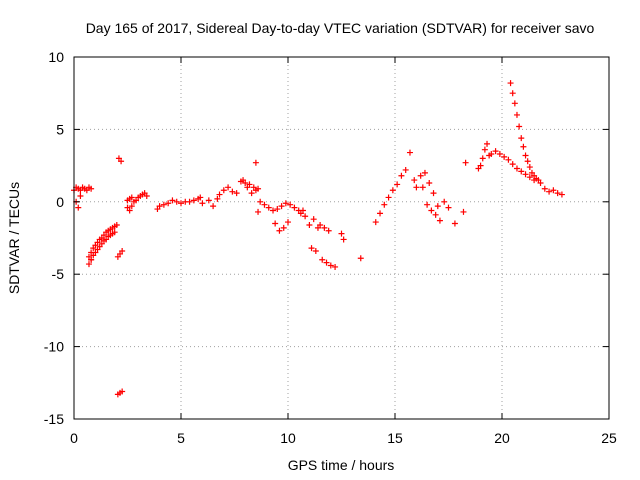 This screenshot has width=640, height=480. Describe the element at coordinates (502, 438) in the screenshot. I see `x-tick-label: 20` at that location.